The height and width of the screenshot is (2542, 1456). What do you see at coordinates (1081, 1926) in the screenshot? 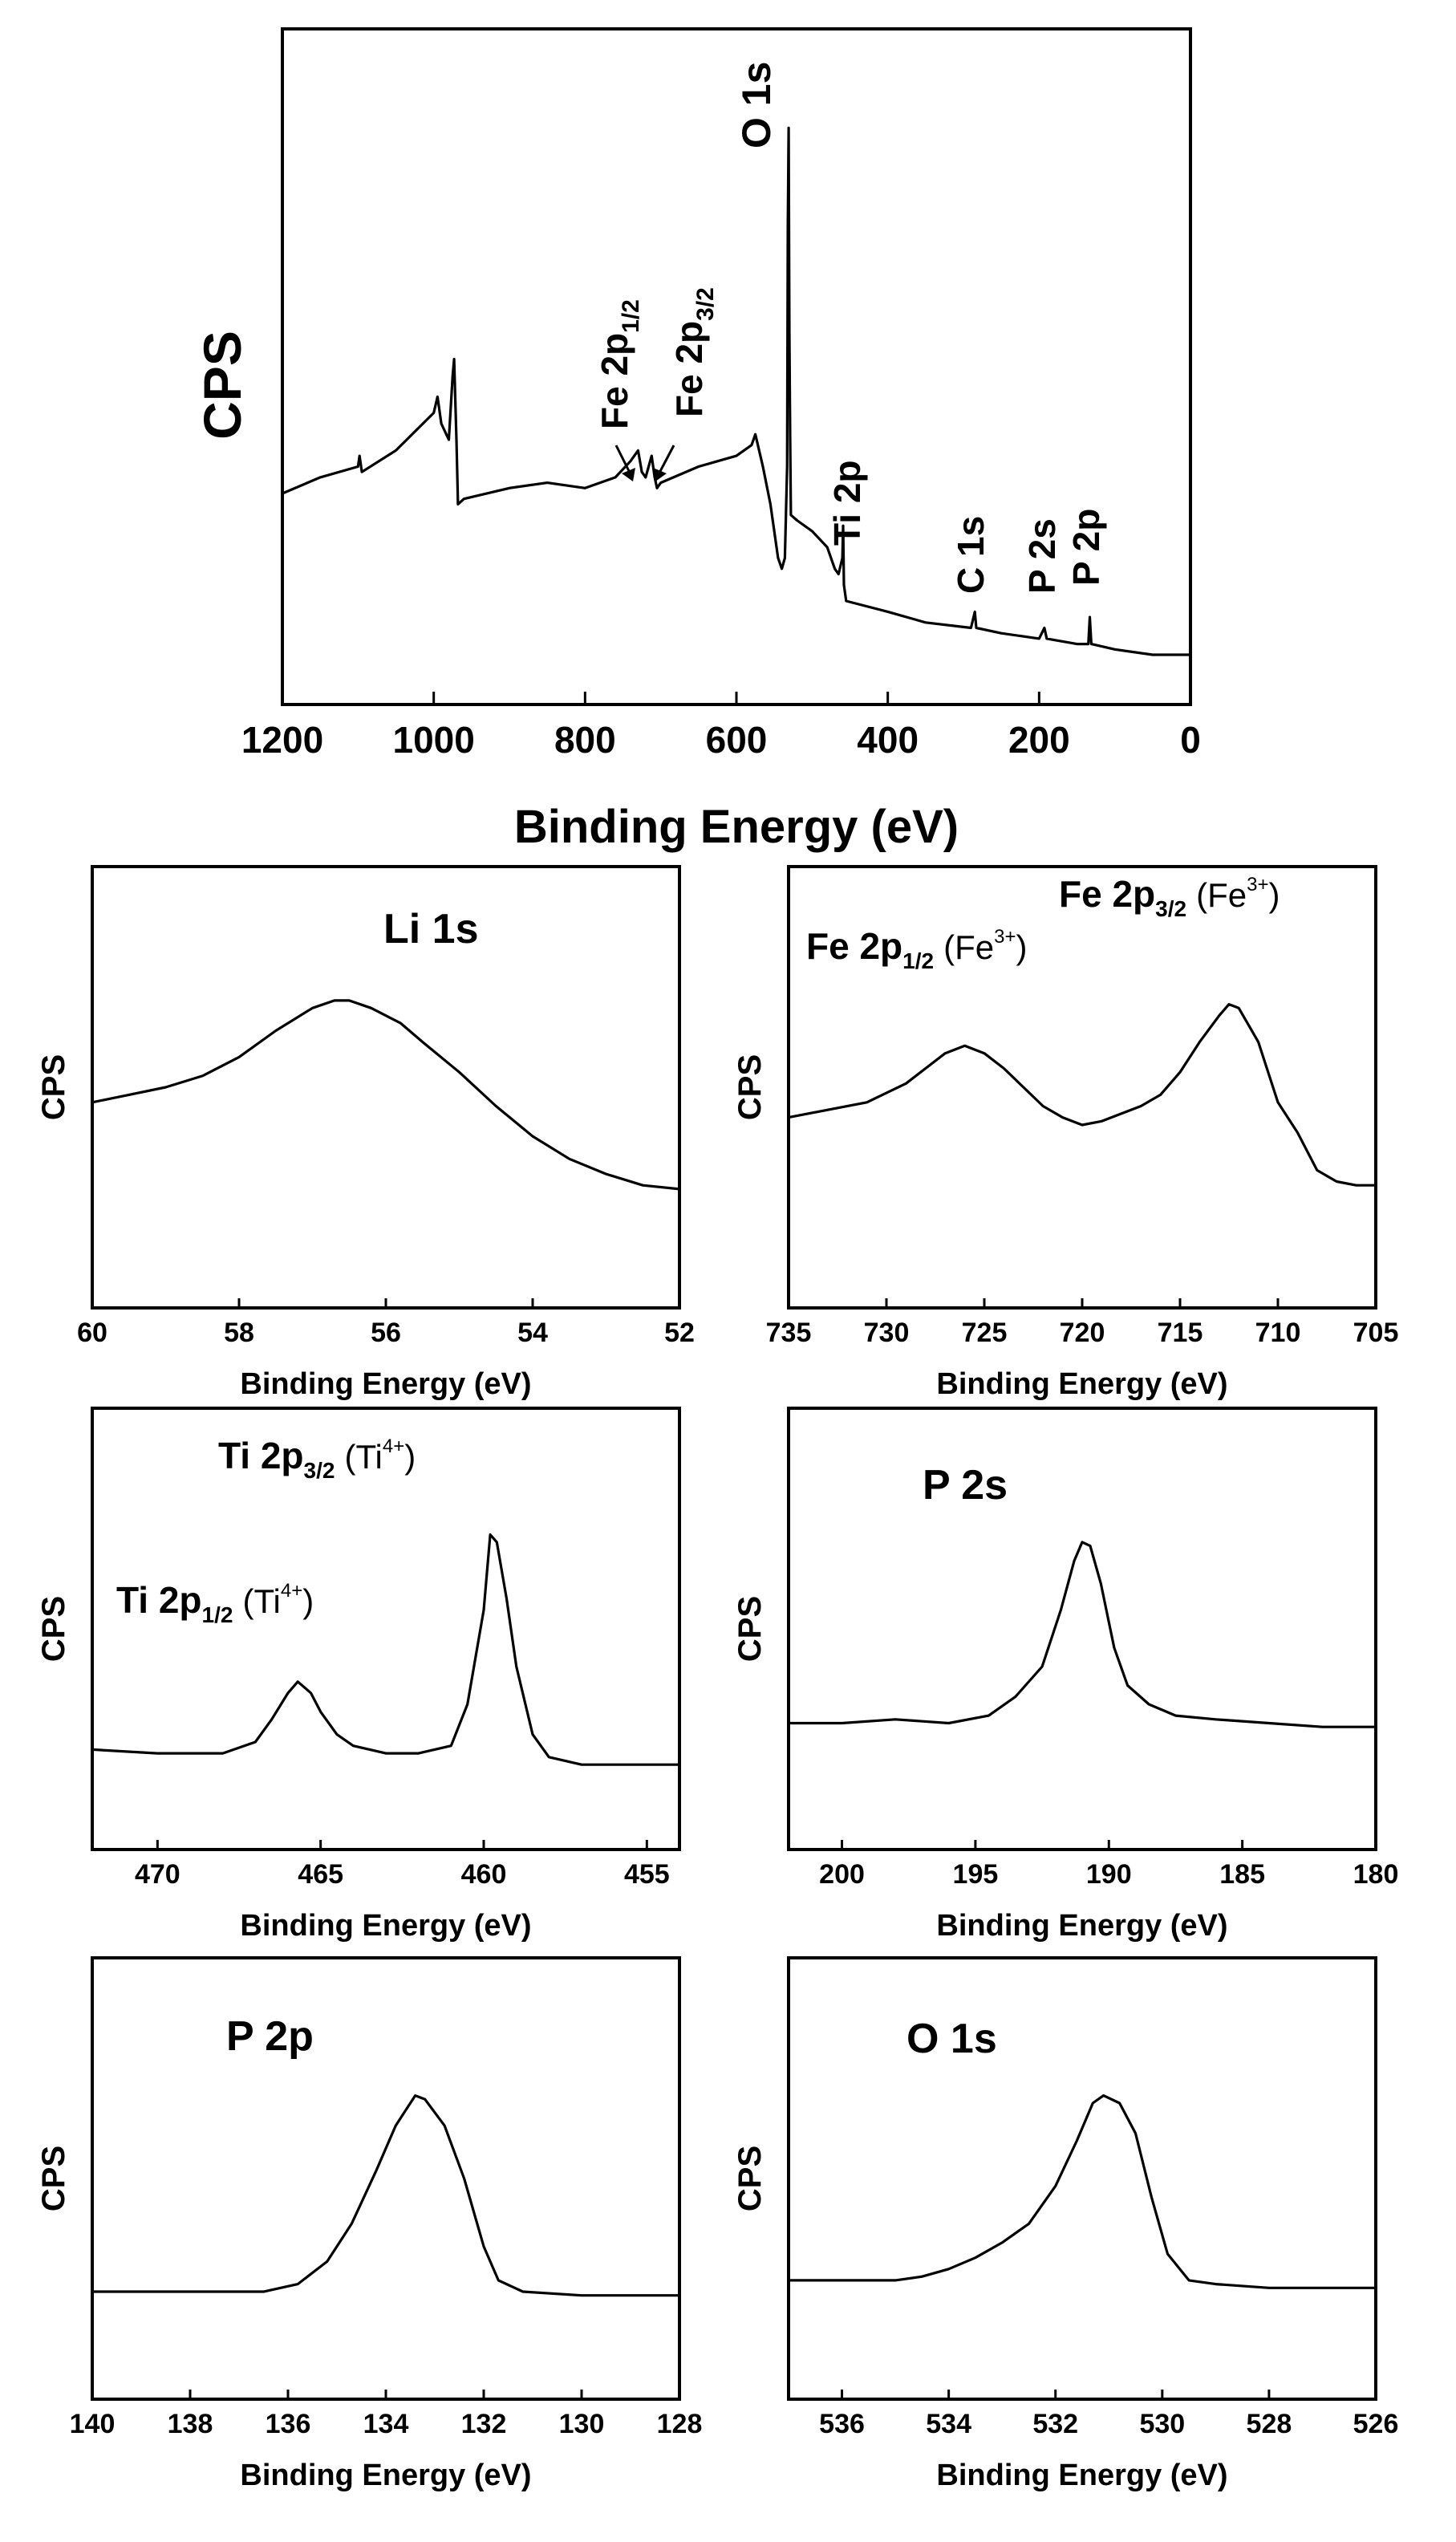
I see `p2s-x-axis-label: Binding Energy (eV)` at bounding box center [1081, 1926].